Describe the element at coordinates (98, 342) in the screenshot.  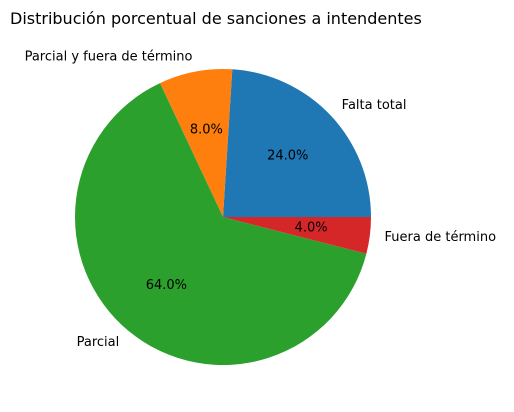
I see `pie-category-label-parcial: Parcial` at that location.